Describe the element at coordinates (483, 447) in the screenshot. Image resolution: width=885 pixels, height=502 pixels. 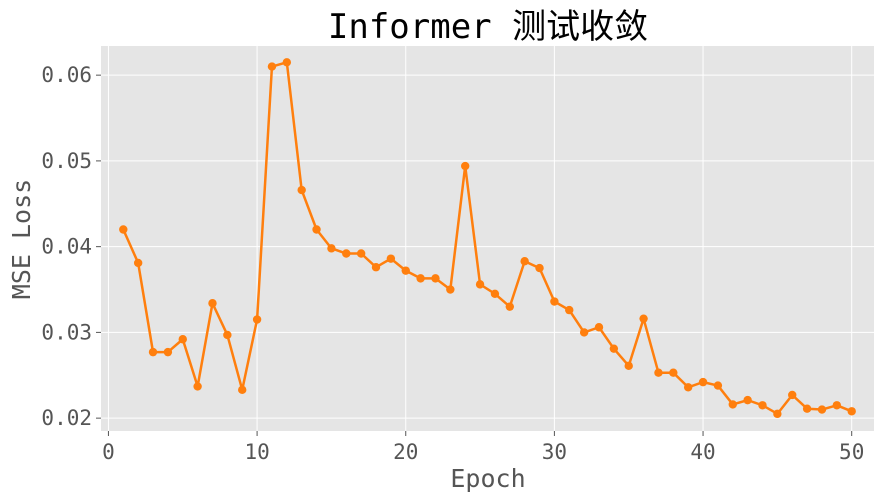
I see `x-ticks: 0 10 20 30 40 50` at that location.